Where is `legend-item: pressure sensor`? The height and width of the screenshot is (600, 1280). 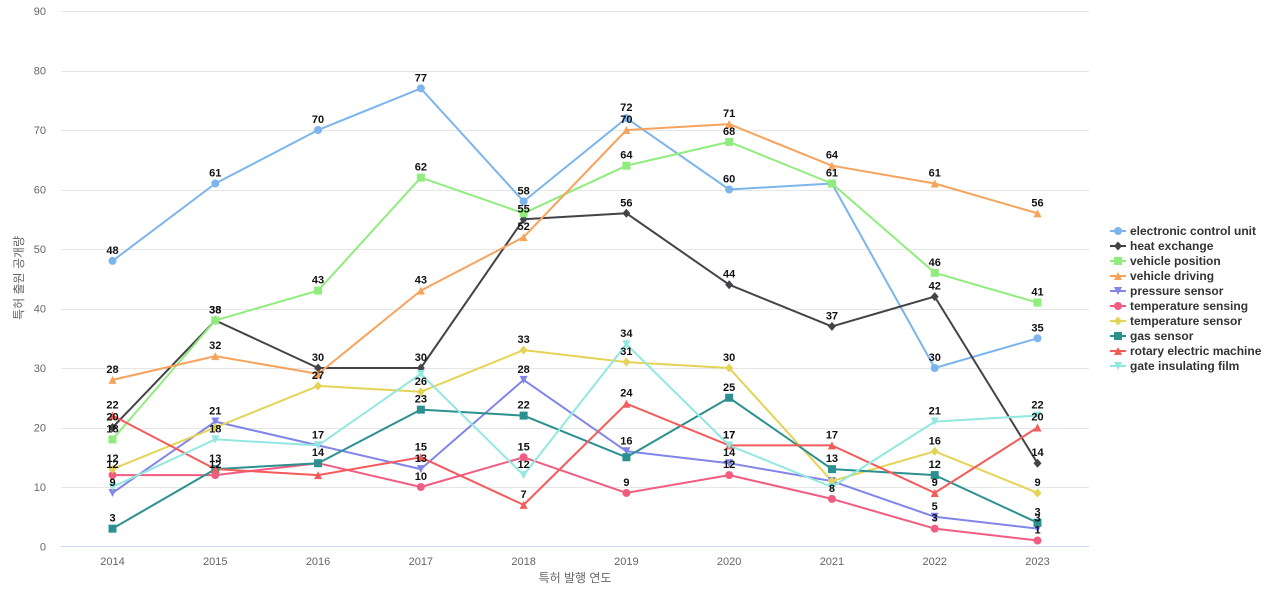 legend-item: pressure sensor is located at coordinates (1167, 291).